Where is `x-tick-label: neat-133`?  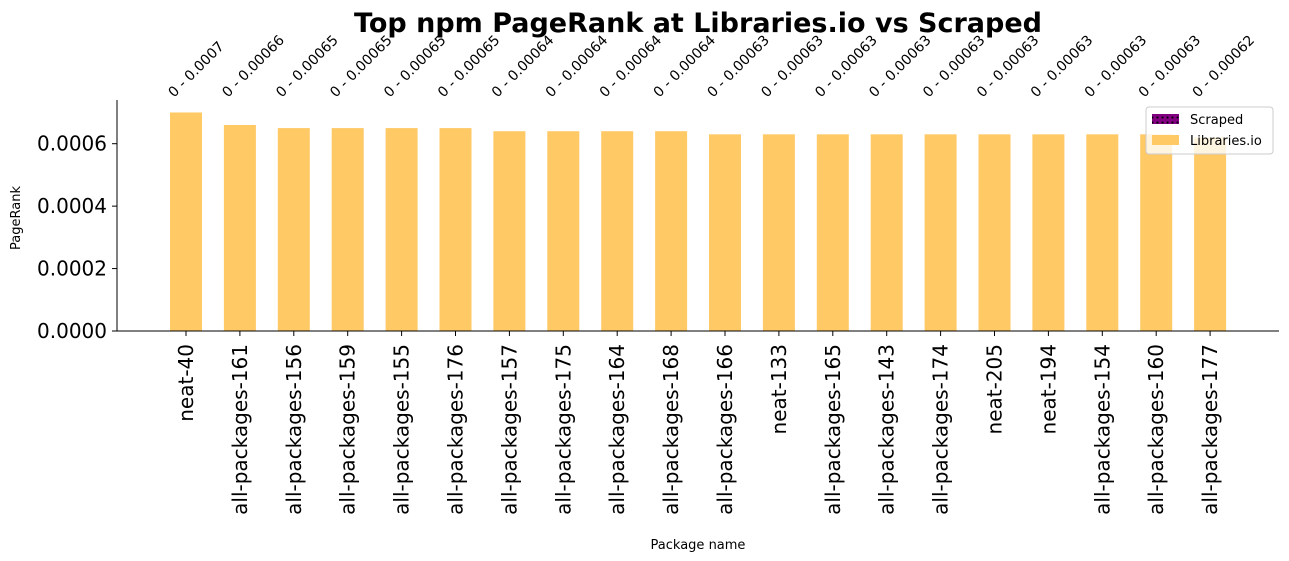 x-tick-label: neat-133 is located at coordinates (779, 389).